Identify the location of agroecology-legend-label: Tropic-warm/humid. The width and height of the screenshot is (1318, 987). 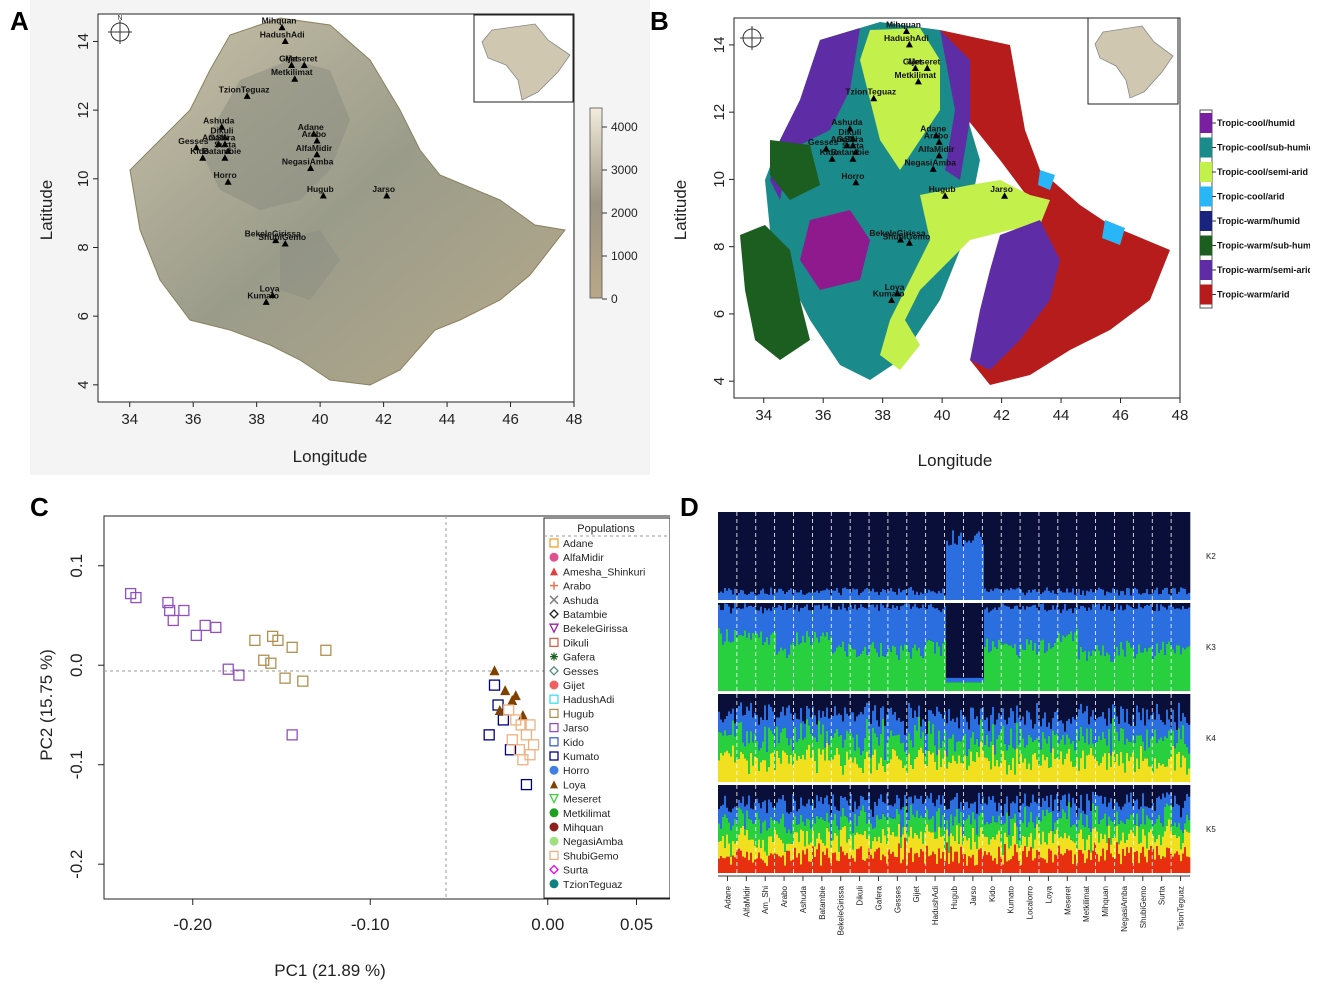
(1258, 221).